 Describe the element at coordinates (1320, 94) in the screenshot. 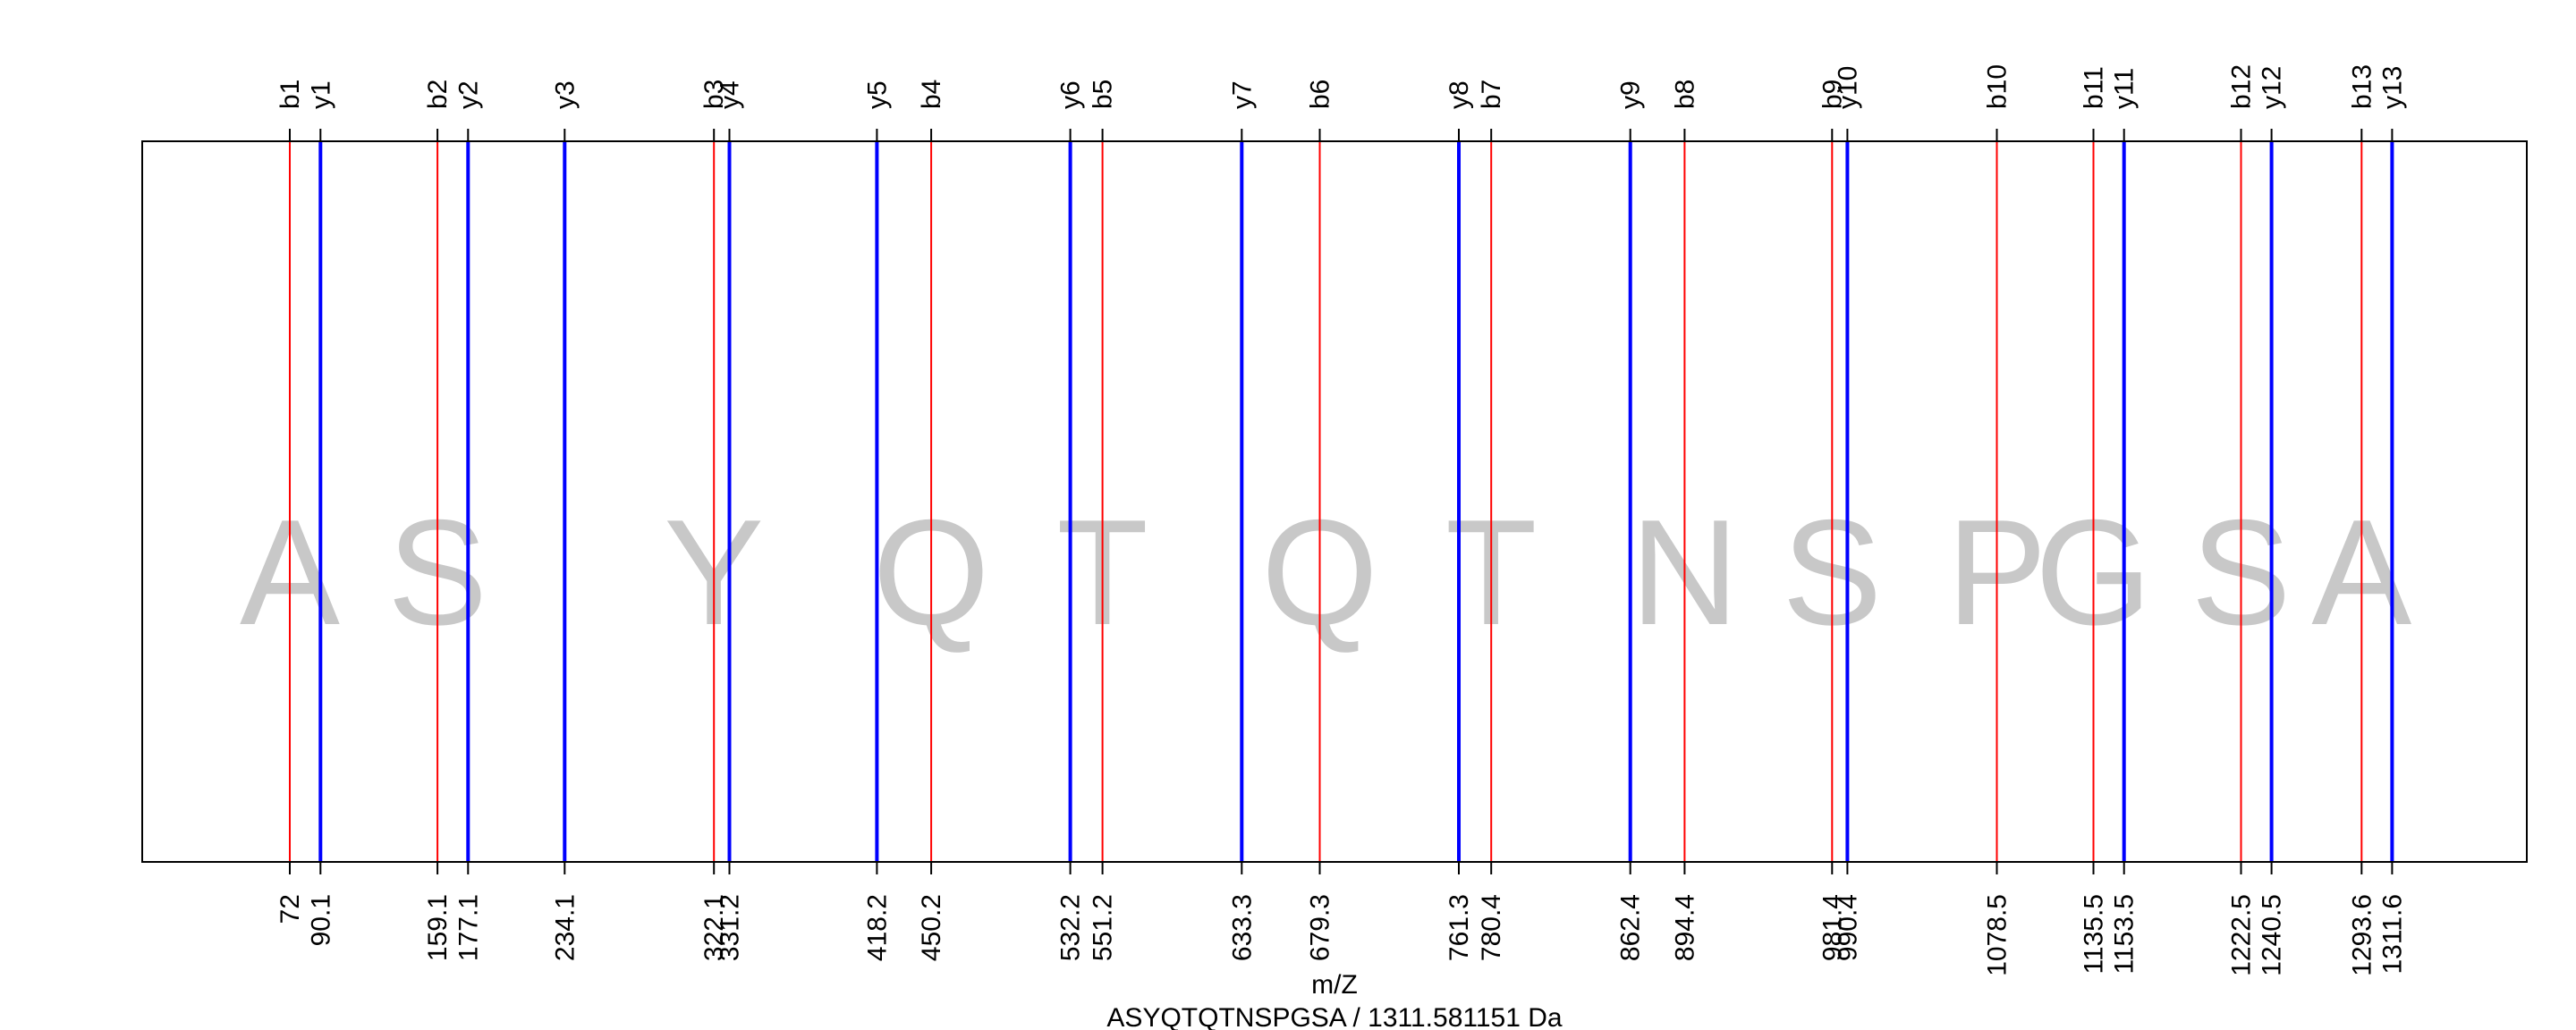

I see `b-ion-label: b6` at that location.